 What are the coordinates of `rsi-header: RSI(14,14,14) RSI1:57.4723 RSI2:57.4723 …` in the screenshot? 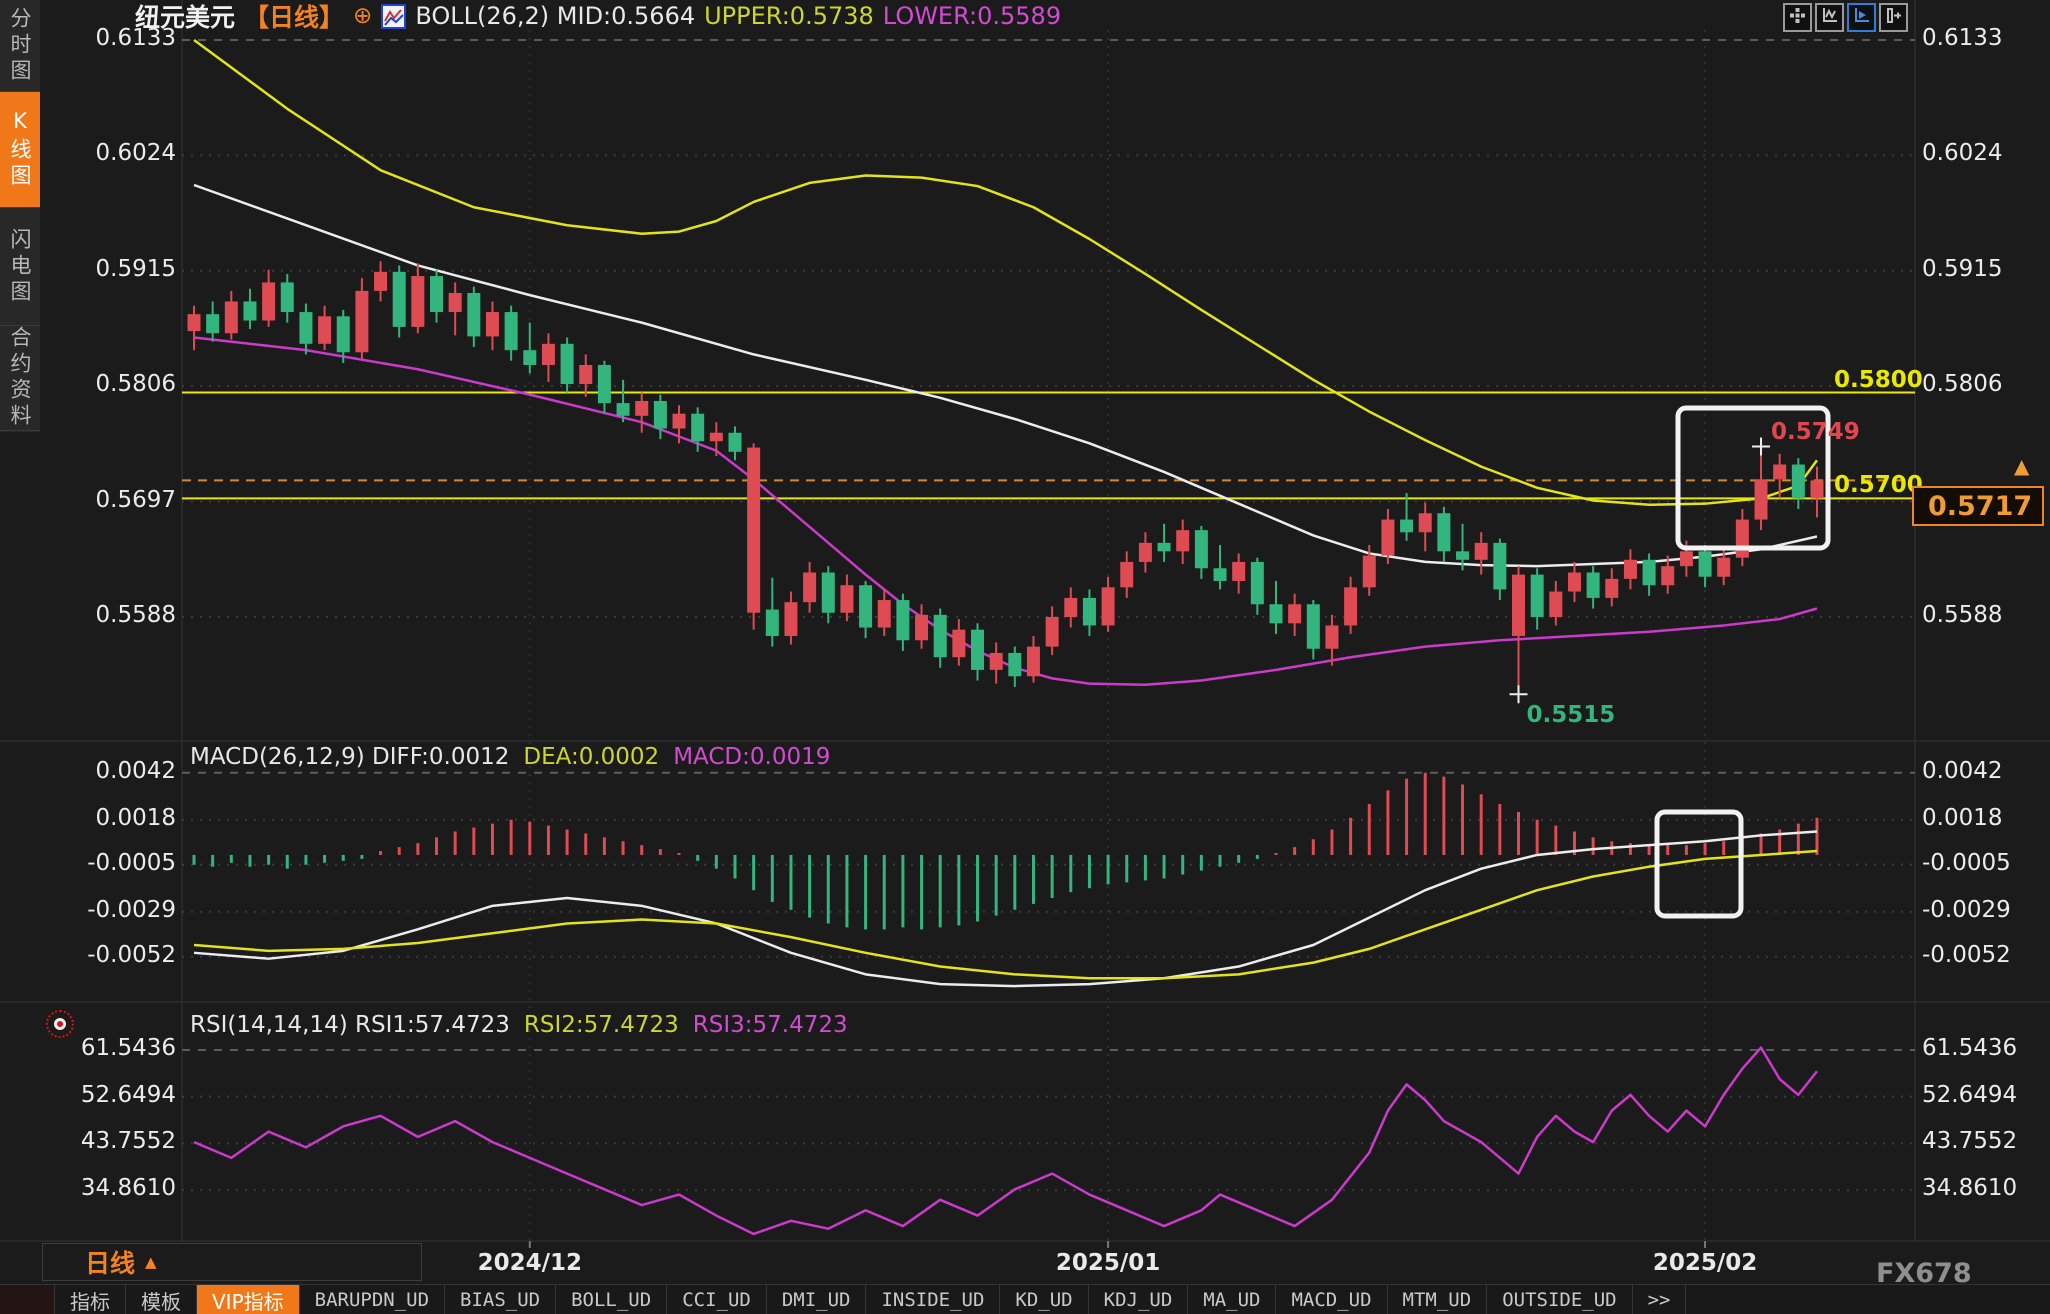 It's located at (519, 1025).